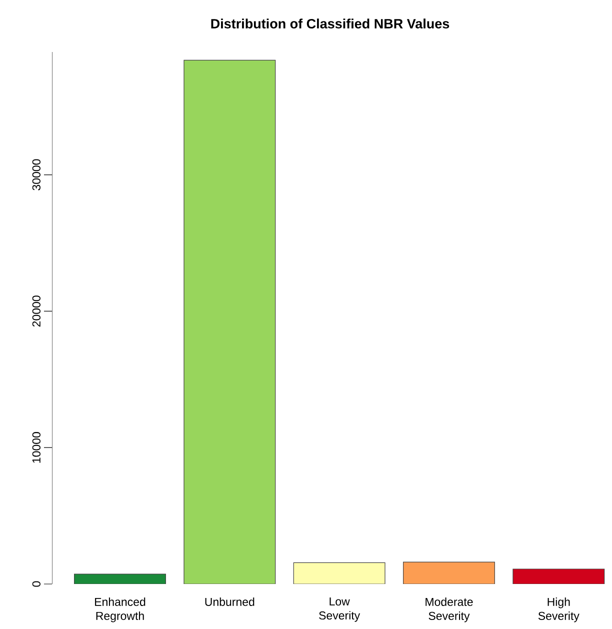 This screenshot has width=612, height=629. Describe the element at coordinates (229, 602) in the screenshot. I see `x-tick-label: Unburned` at that location.